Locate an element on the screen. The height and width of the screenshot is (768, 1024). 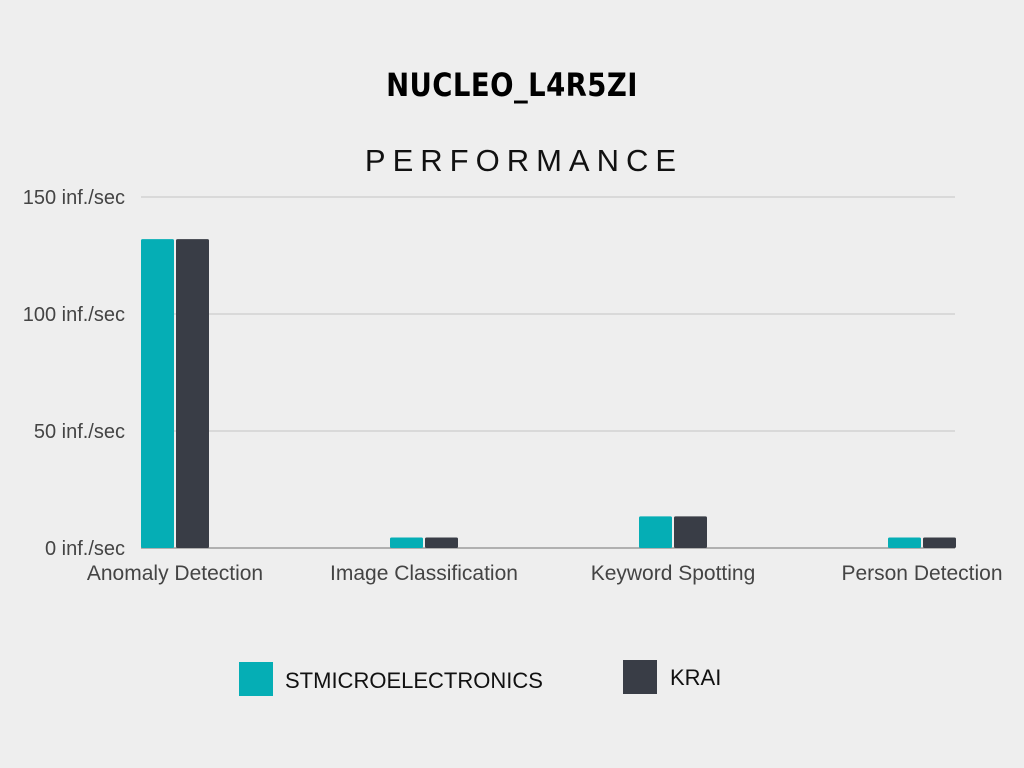
x-tick-label: Image Classification is located at coordinates (424, 573).